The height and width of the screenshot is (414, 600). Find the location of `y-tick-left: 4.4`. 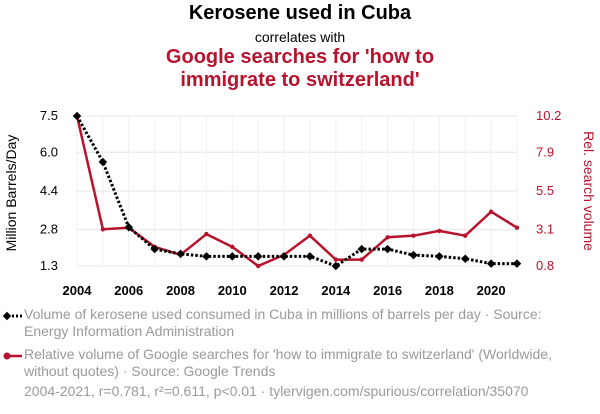

y-tick-left: 4.4 is located at coordinates (49, 190).